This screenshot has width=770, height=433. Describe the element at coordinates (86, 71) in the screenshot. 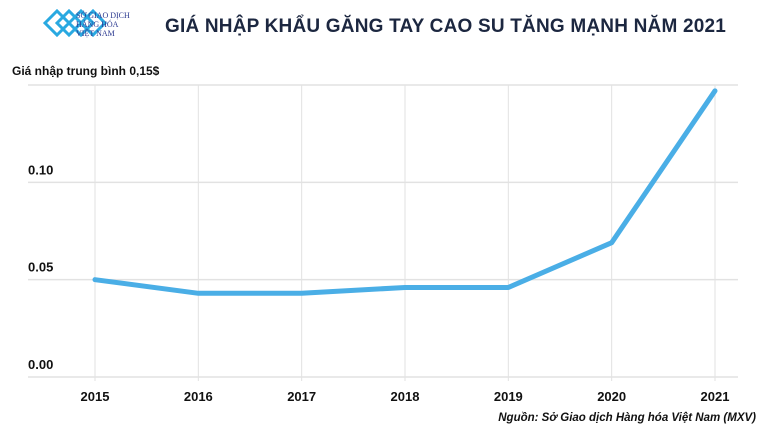

I see `y-axis-label: Giá nhập trung bình 0,15$` at that location.